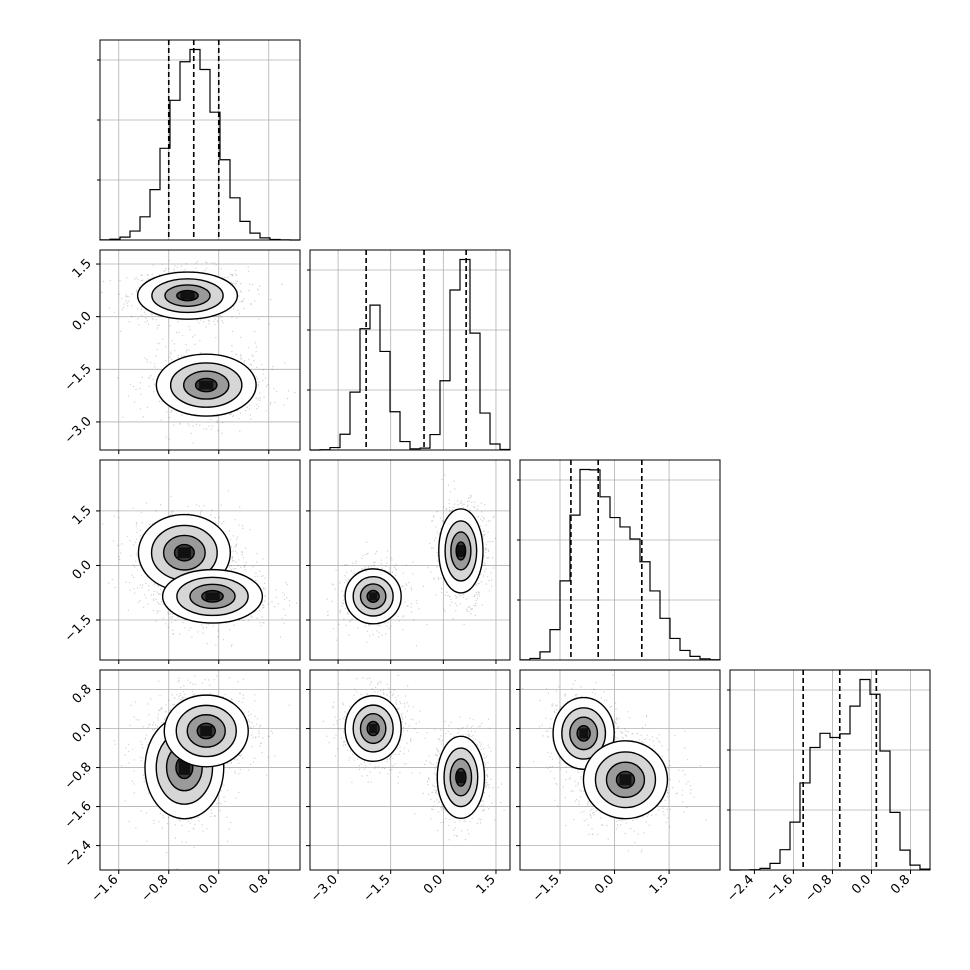 Image resolution: width=970 pixels, height=970 pixels. I want to click on y-tick-label: −0.8, so click(78, 776).